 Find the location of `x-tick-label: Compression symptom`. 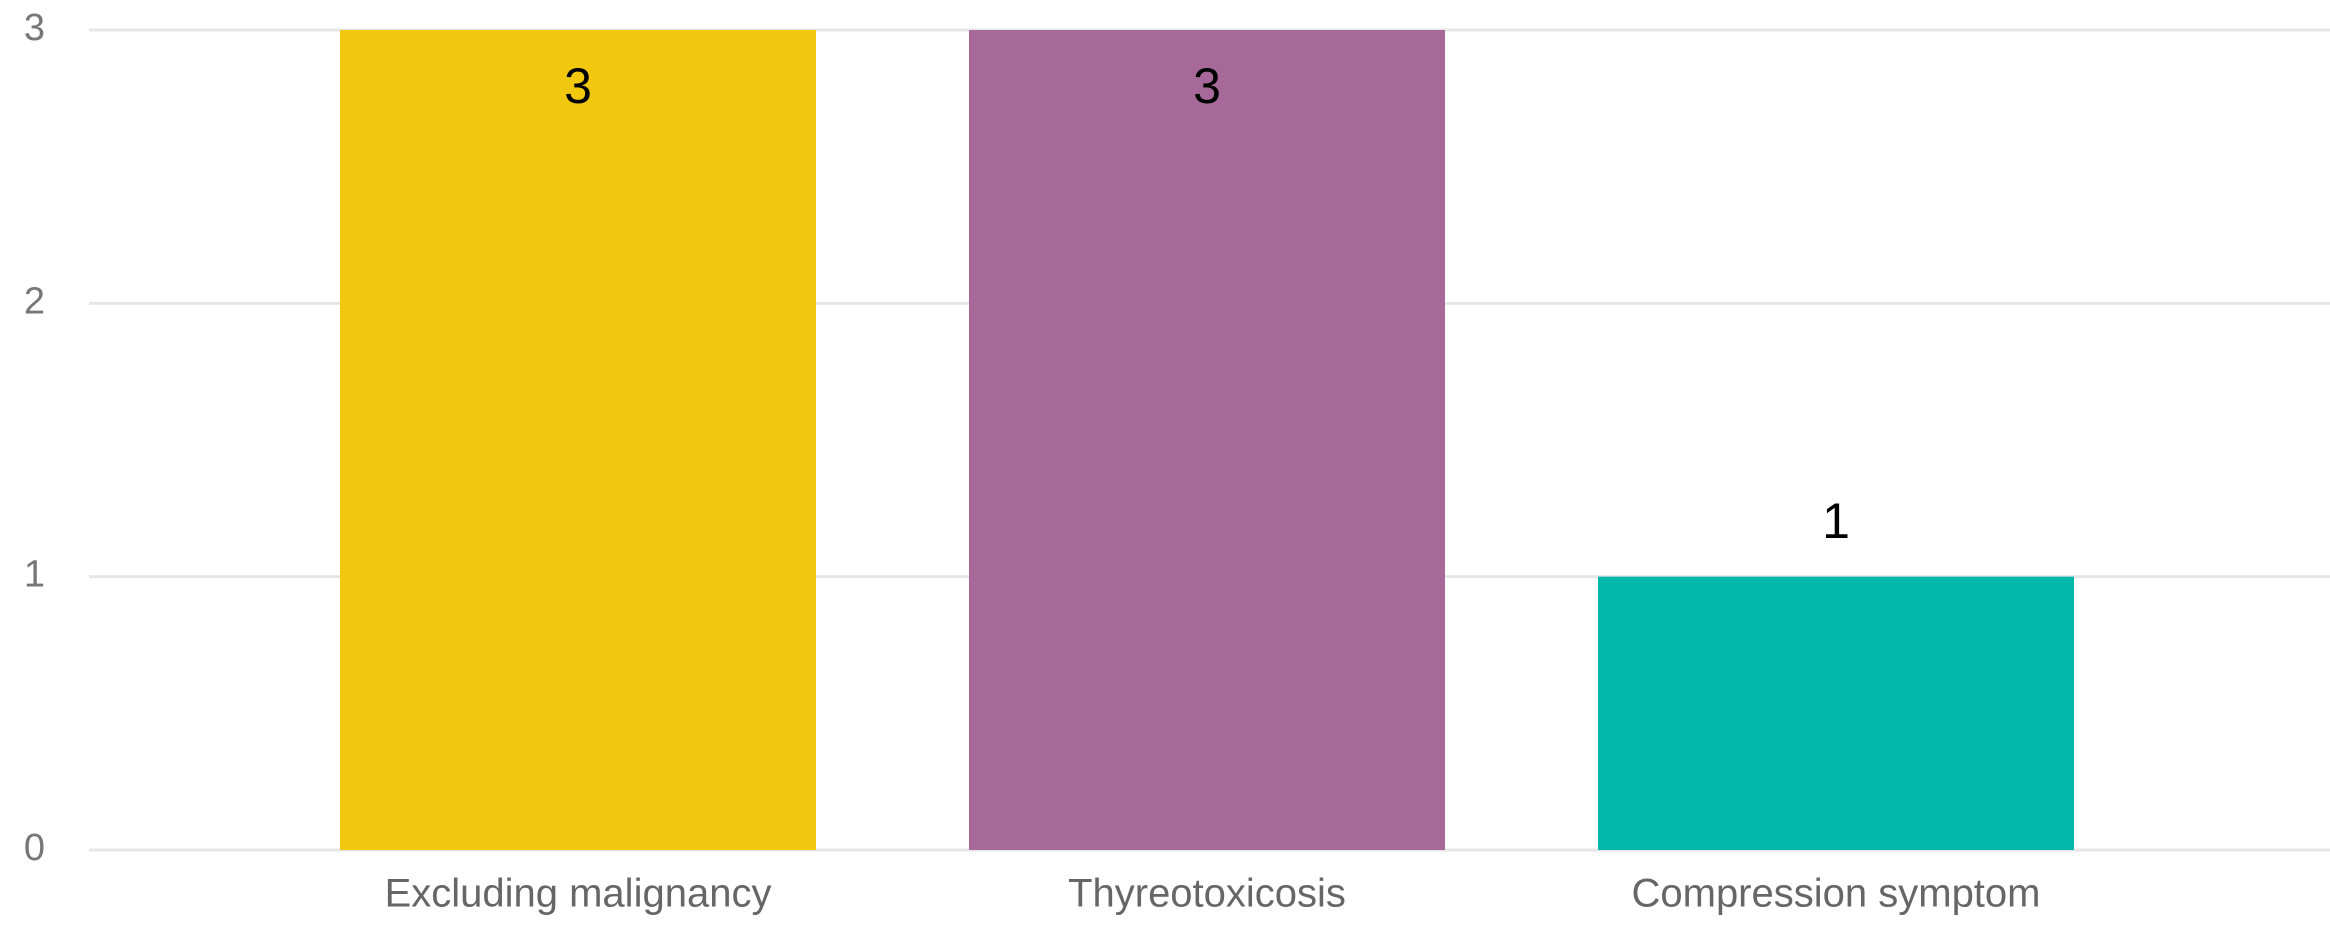

x-tick-label: Compression symptom is located at coordinates (1835, 894).